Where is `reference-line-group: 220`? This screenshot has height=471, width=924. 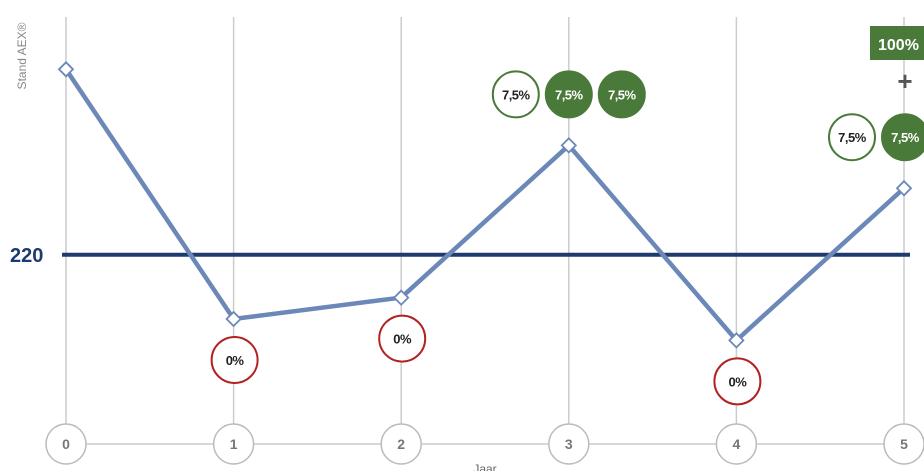
reference-line-group: 220 is located at coordinates (460, 256).